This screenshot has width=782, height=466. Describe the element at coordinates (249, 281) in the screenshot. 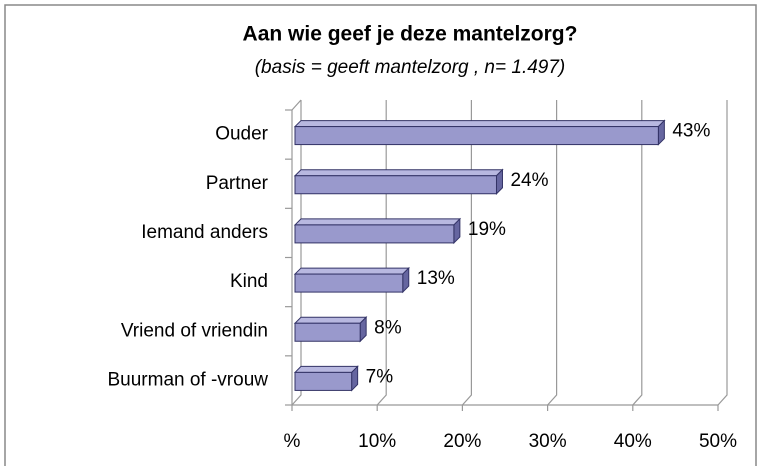

I see `y-tick-label: Kind` at that location.